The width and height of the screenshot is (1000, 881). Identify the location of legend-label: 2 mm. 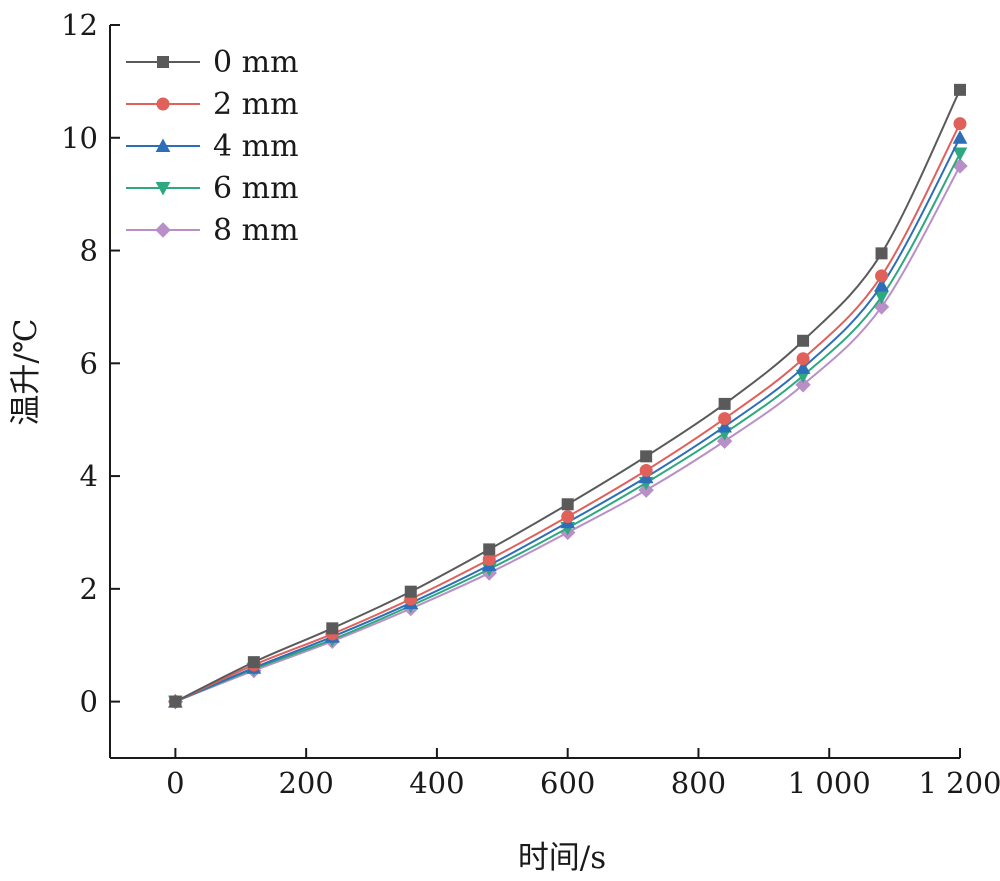
(256, 104).